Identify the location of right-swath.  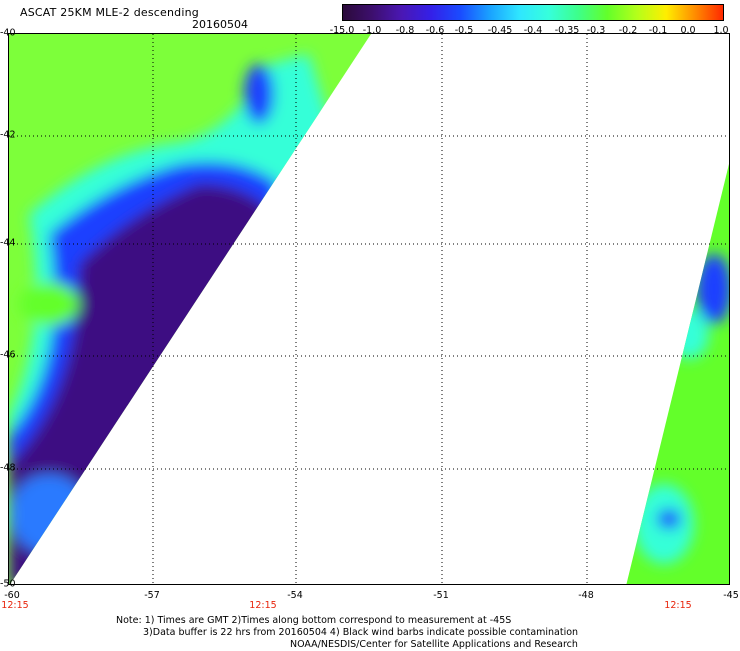
(677, 374).